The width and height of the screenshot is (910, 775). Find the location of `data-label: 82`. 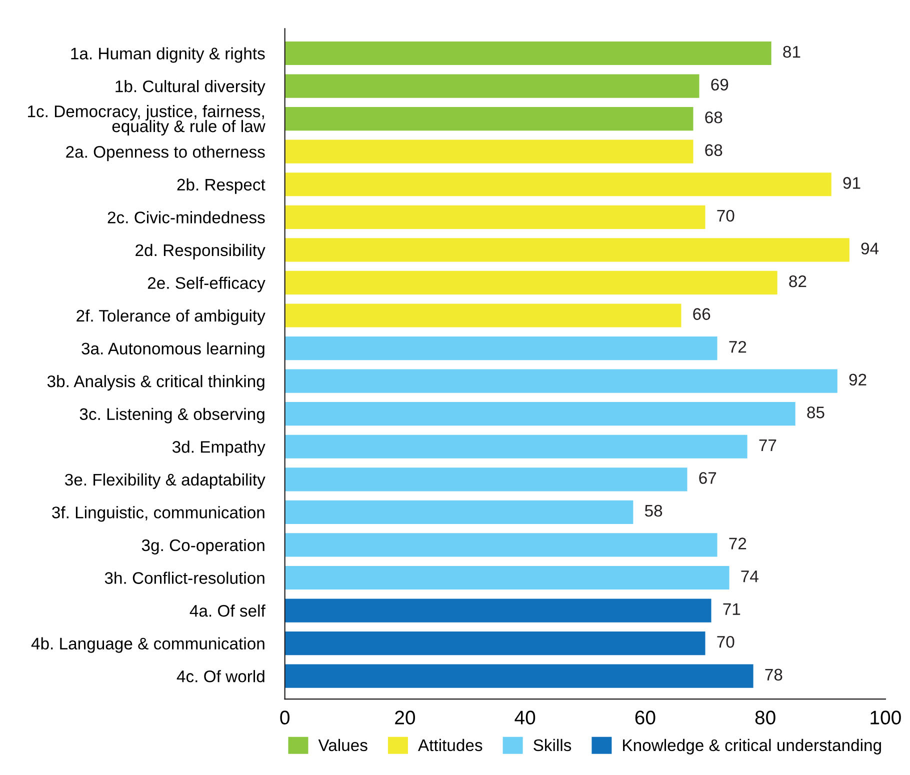

data-label: 82 is located at coordinates (797, 281).